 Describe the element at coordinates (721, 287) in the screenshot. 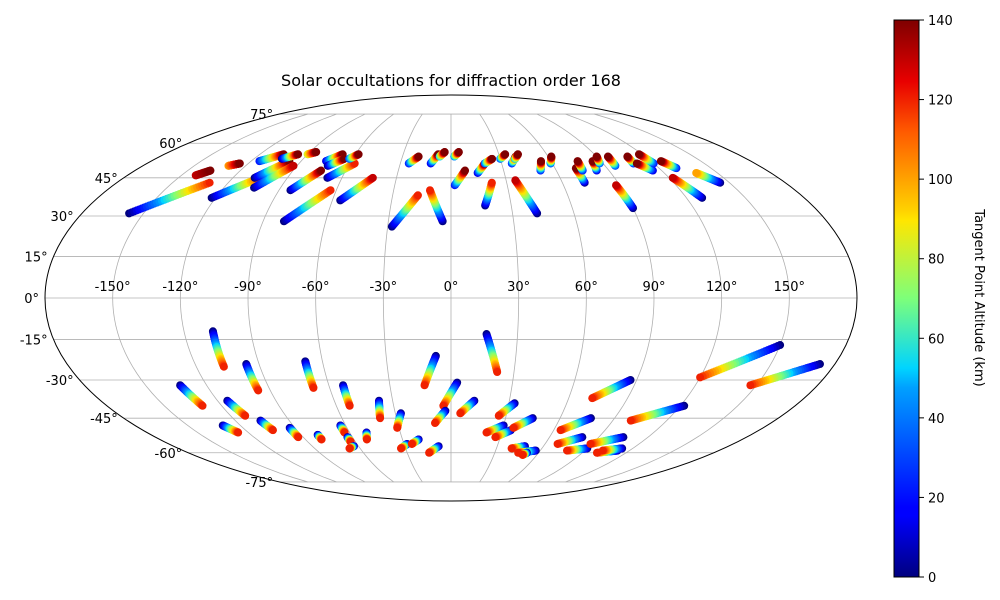

I see `longitude-tick-label: 120°` at that location.